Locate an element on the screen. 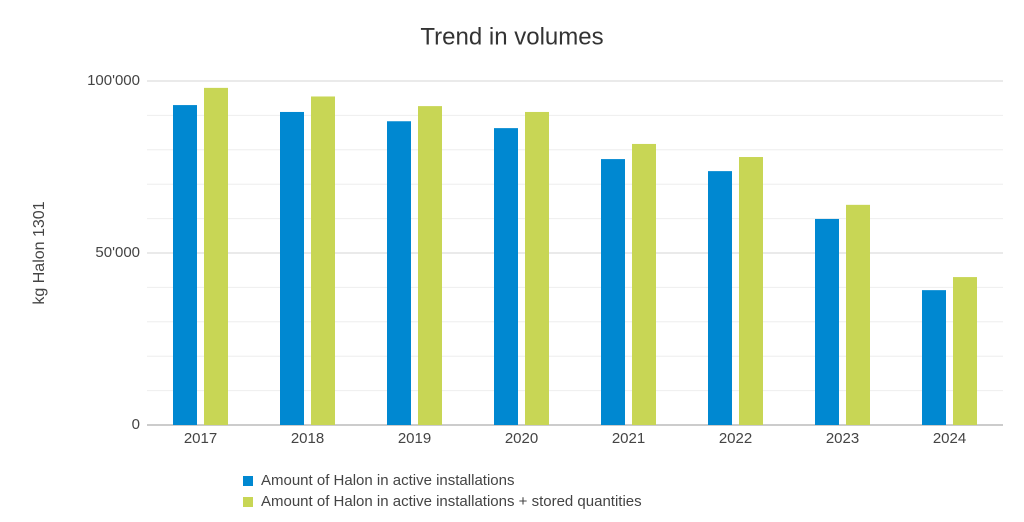  y-axis-label: kg Halon 1301 is located at coordinates (39, 252).